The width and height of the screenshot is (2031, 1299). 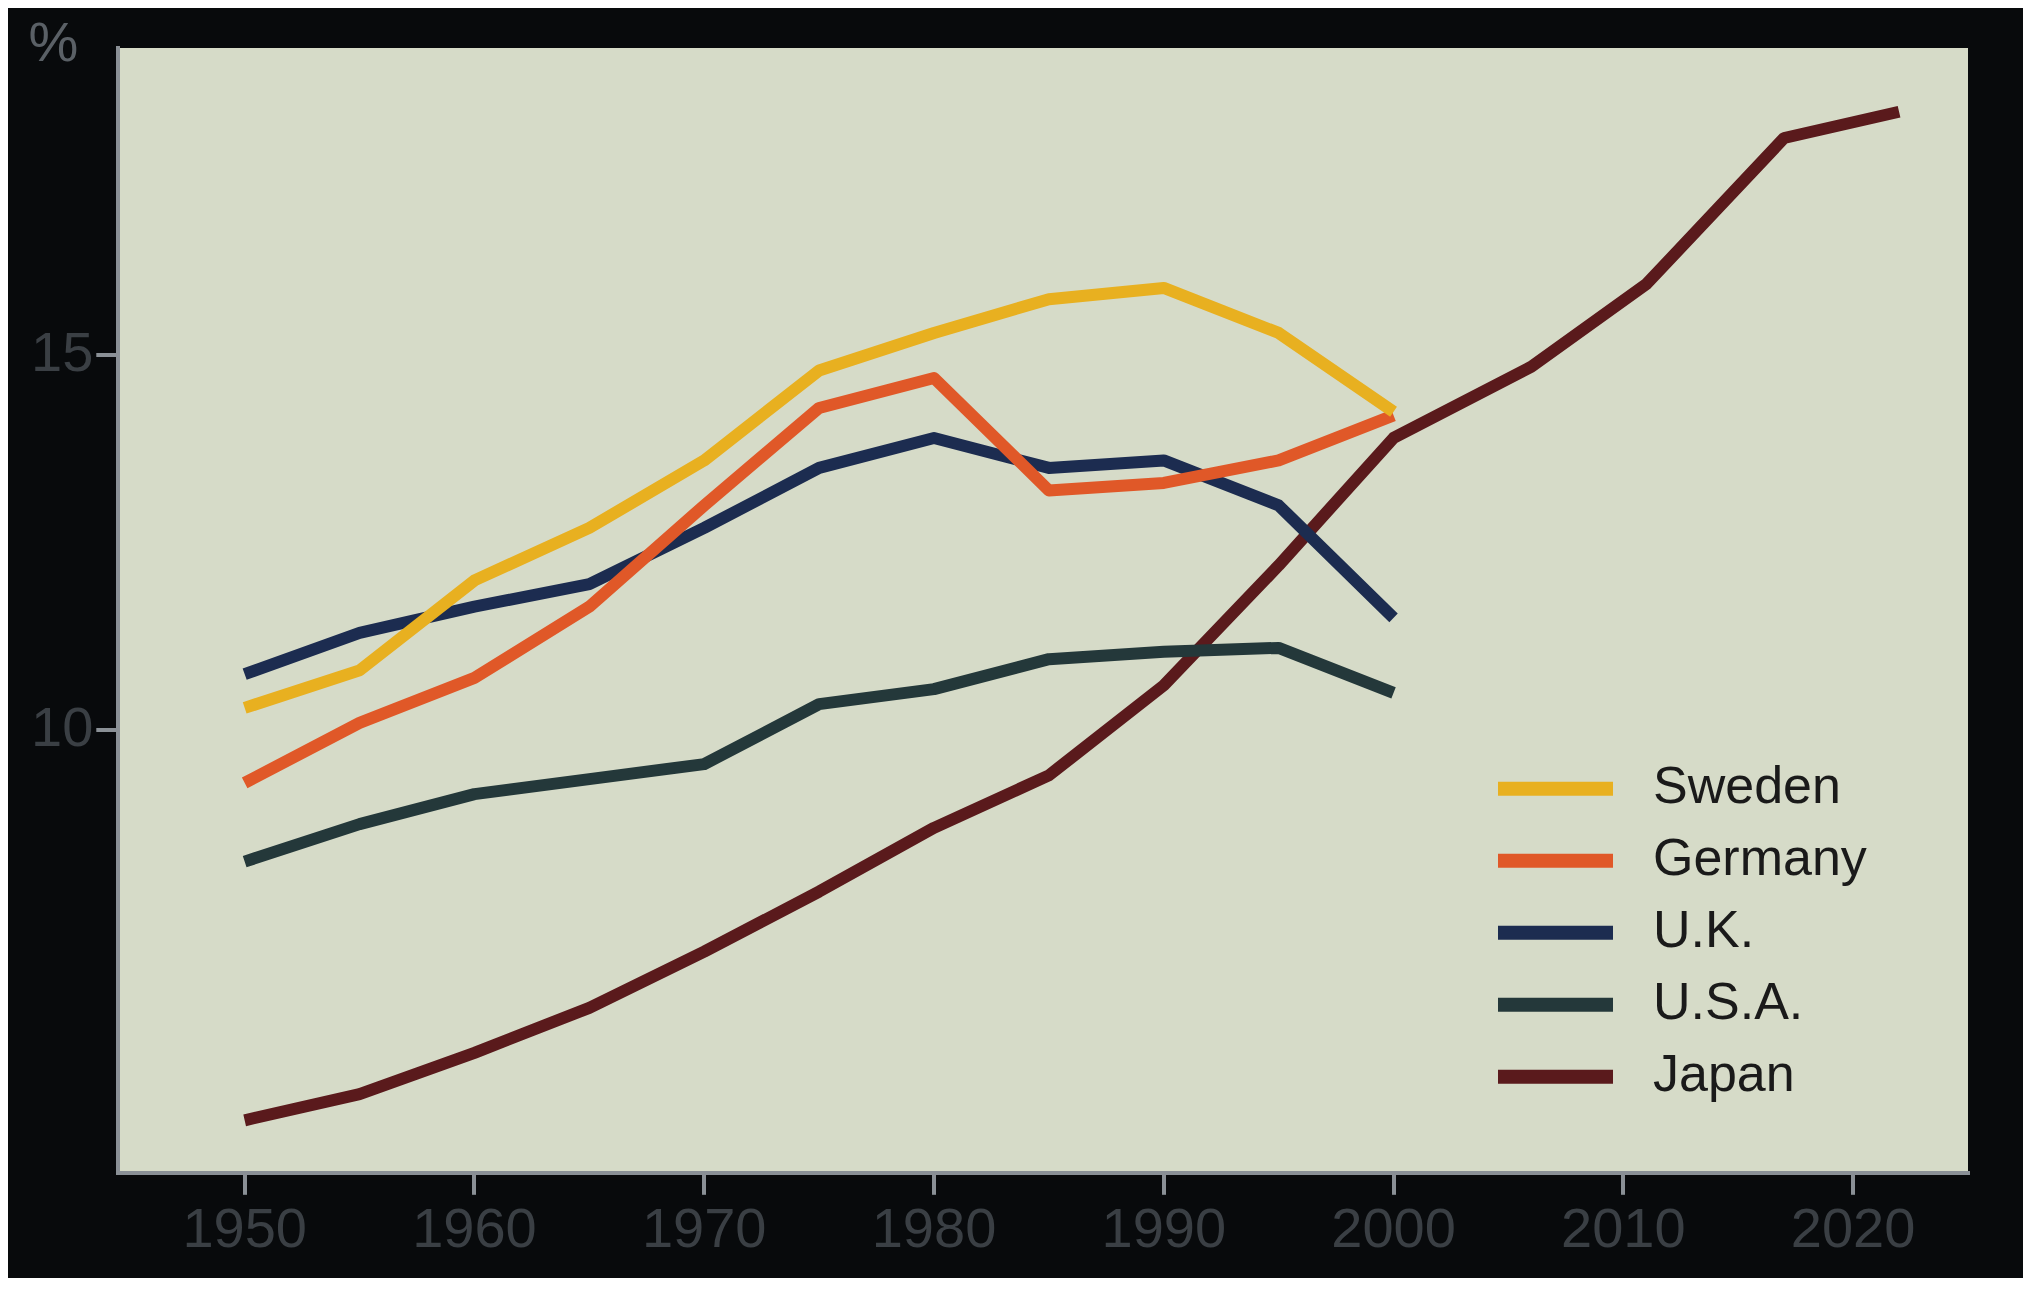 What do you see at coordinates (62, 351) in the screenshot?
I see `y-tick-label: 15` at bounding box center [62, 351].